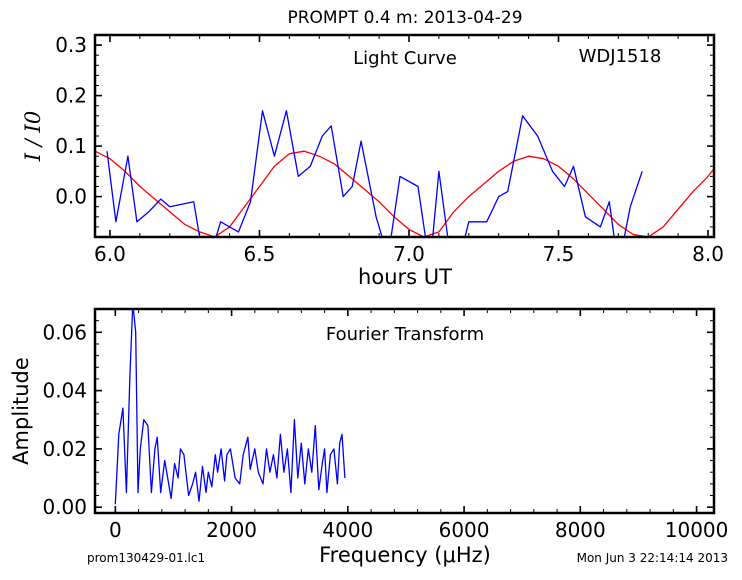 The height and width of the screenshot is (580, 742). Describe the element at coordinates (404, 18) in the screenshot. I see `figure-title: PROMPT 0.4 m: 2013-04-29` at that location.